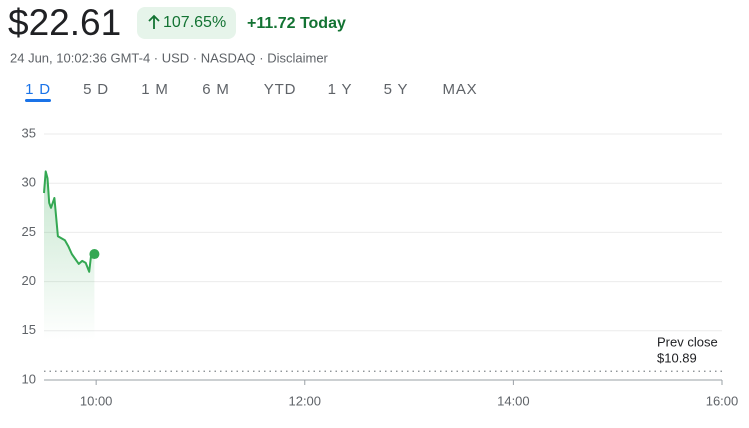  What do you see at coordinates (280, 89) in the screenshot?
I see `range-tab: YTD` at bounding box center [280, 89].